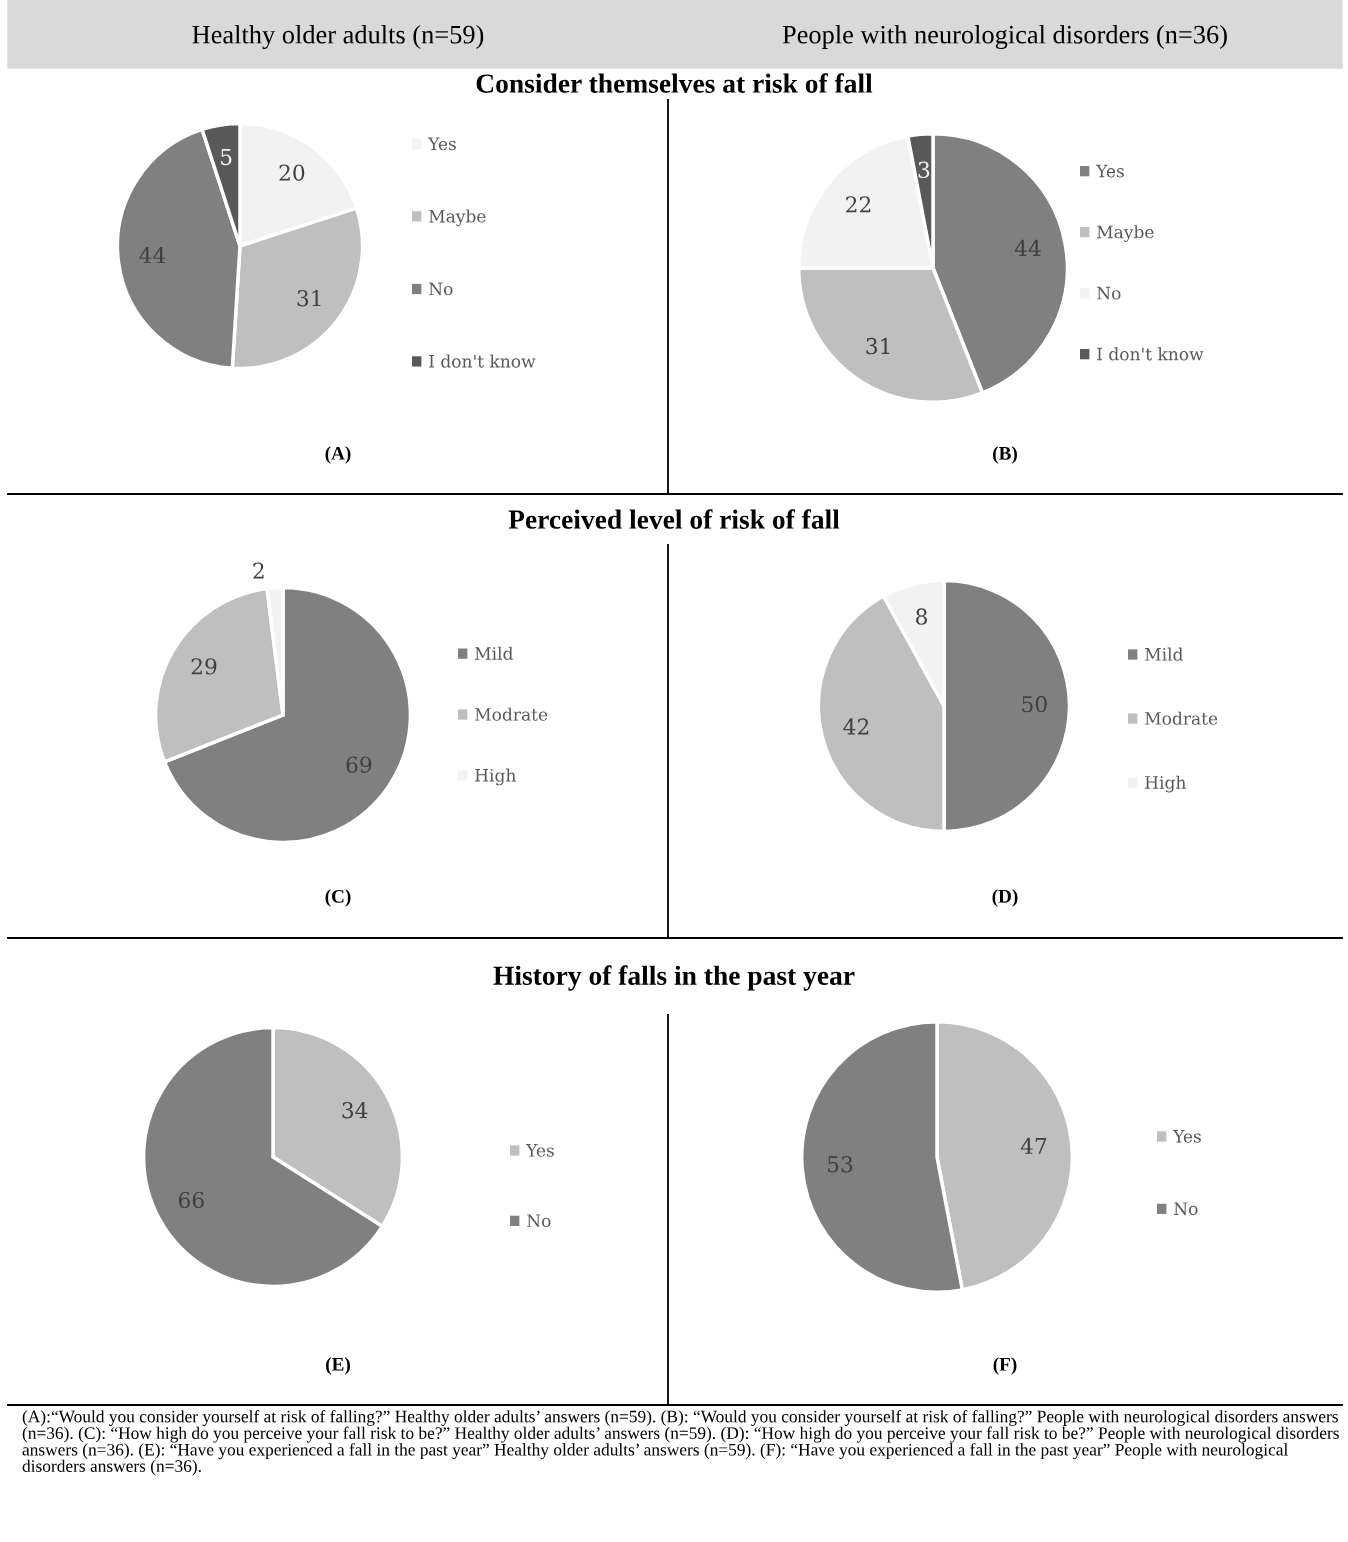 Image resolution: width=1348 pixels, height=1542 pixels. Describe the element at coordinates (921, 616) in the screenshot. I see `data-label: 8` at that location.